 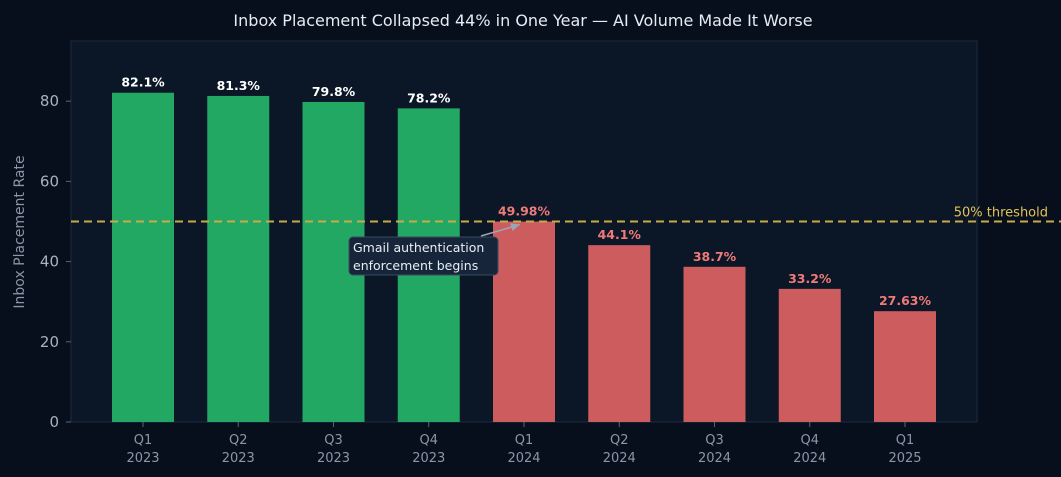 What do you see at coordinates (418, 247) in the screenshot?
I see `annotation-line-1: Gmail authentication` at bounding box center [418, 247].